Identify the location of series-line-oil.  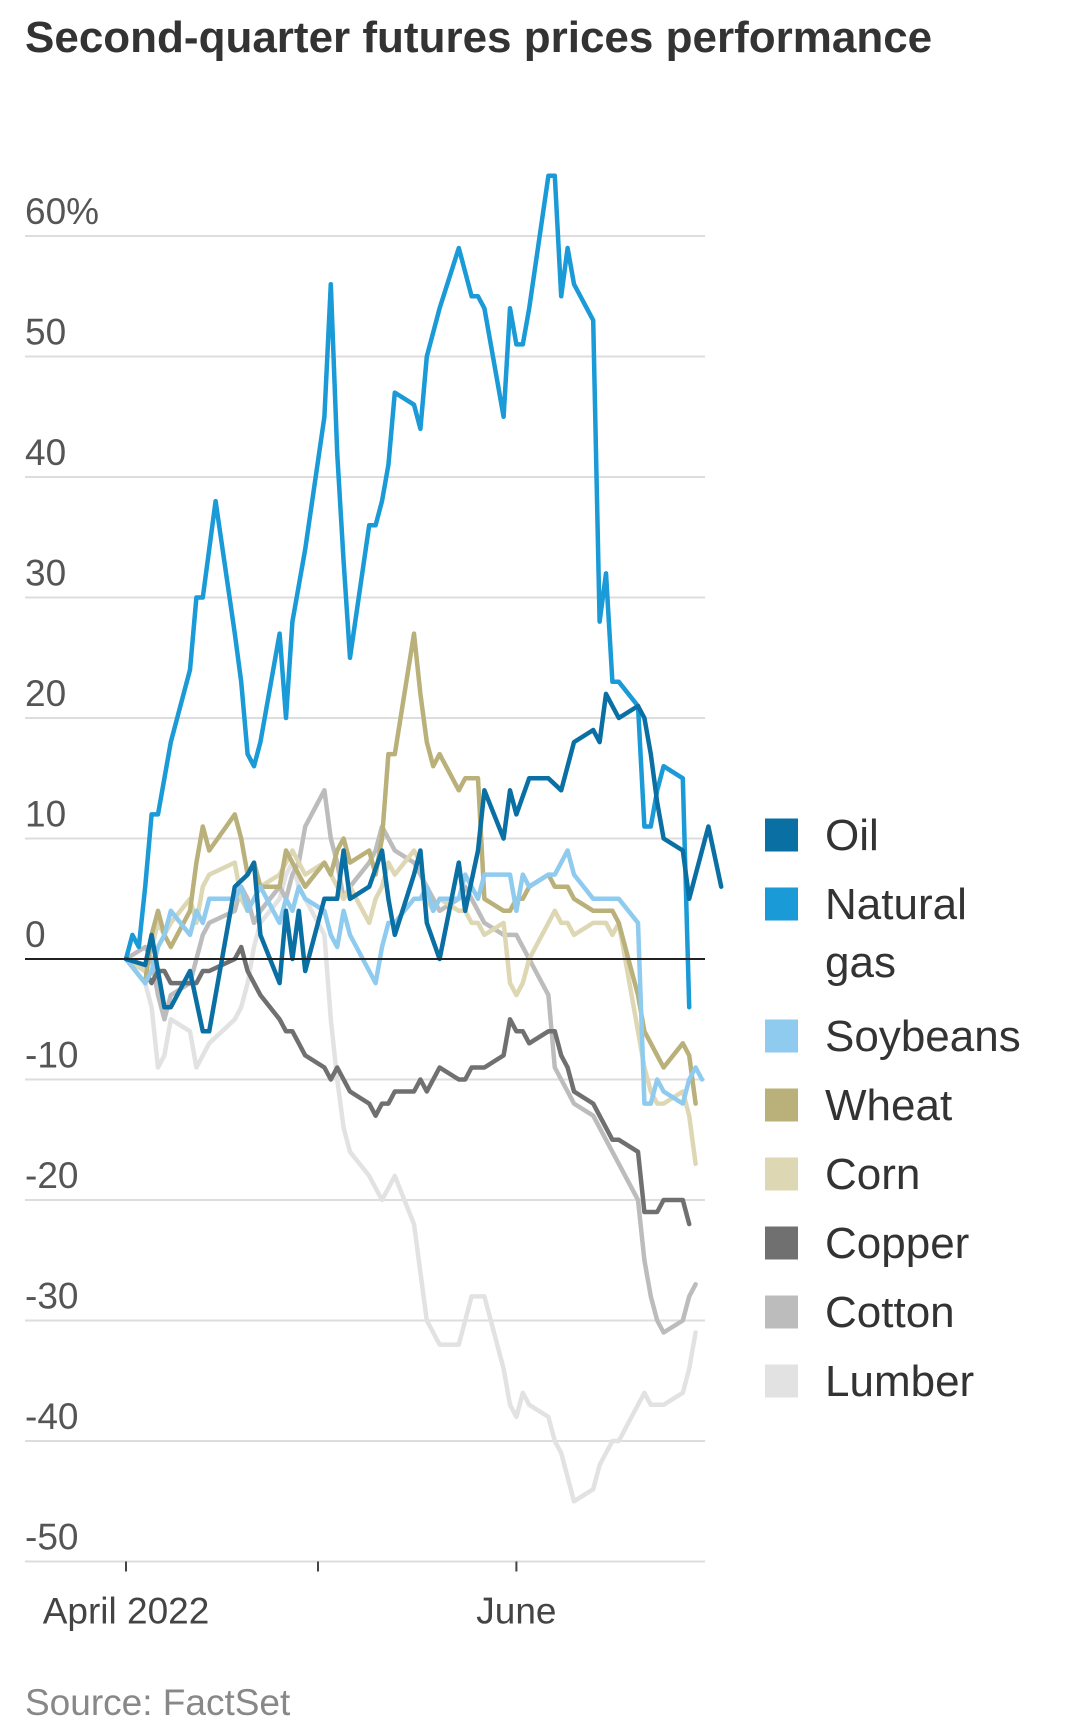
(423, 862).